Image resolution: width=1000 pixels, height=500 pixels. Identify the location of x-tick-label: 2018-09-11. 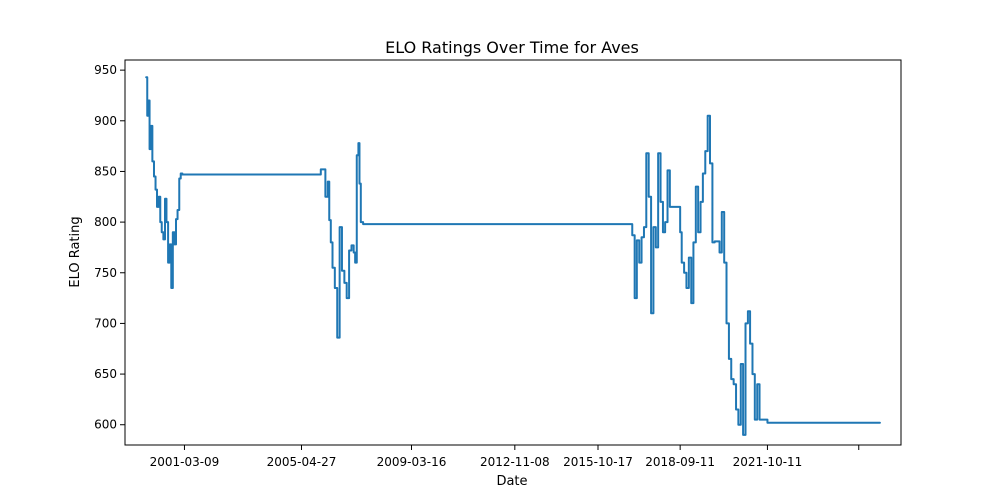
(680, 462).